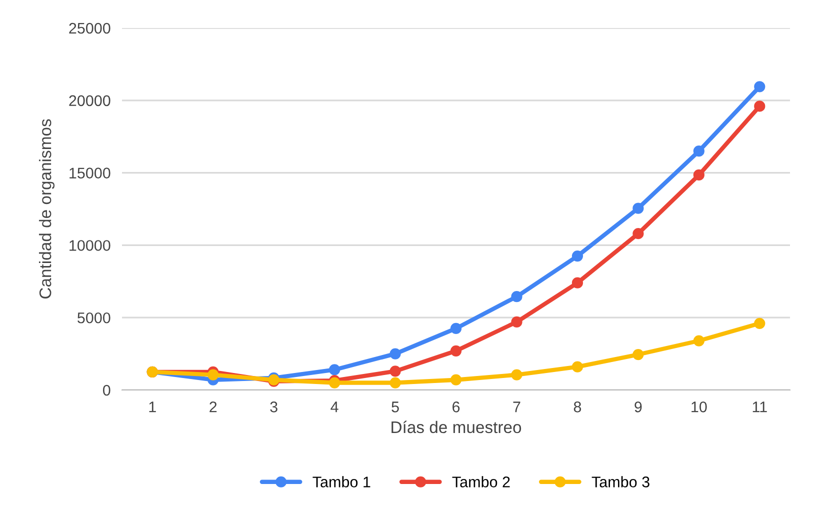 Image resolution: width=814 pixels, height=506 pixels. Describe the element at coordinates (89, 28) in the screenshot. I see `y-tick-label: 25000` at that location.